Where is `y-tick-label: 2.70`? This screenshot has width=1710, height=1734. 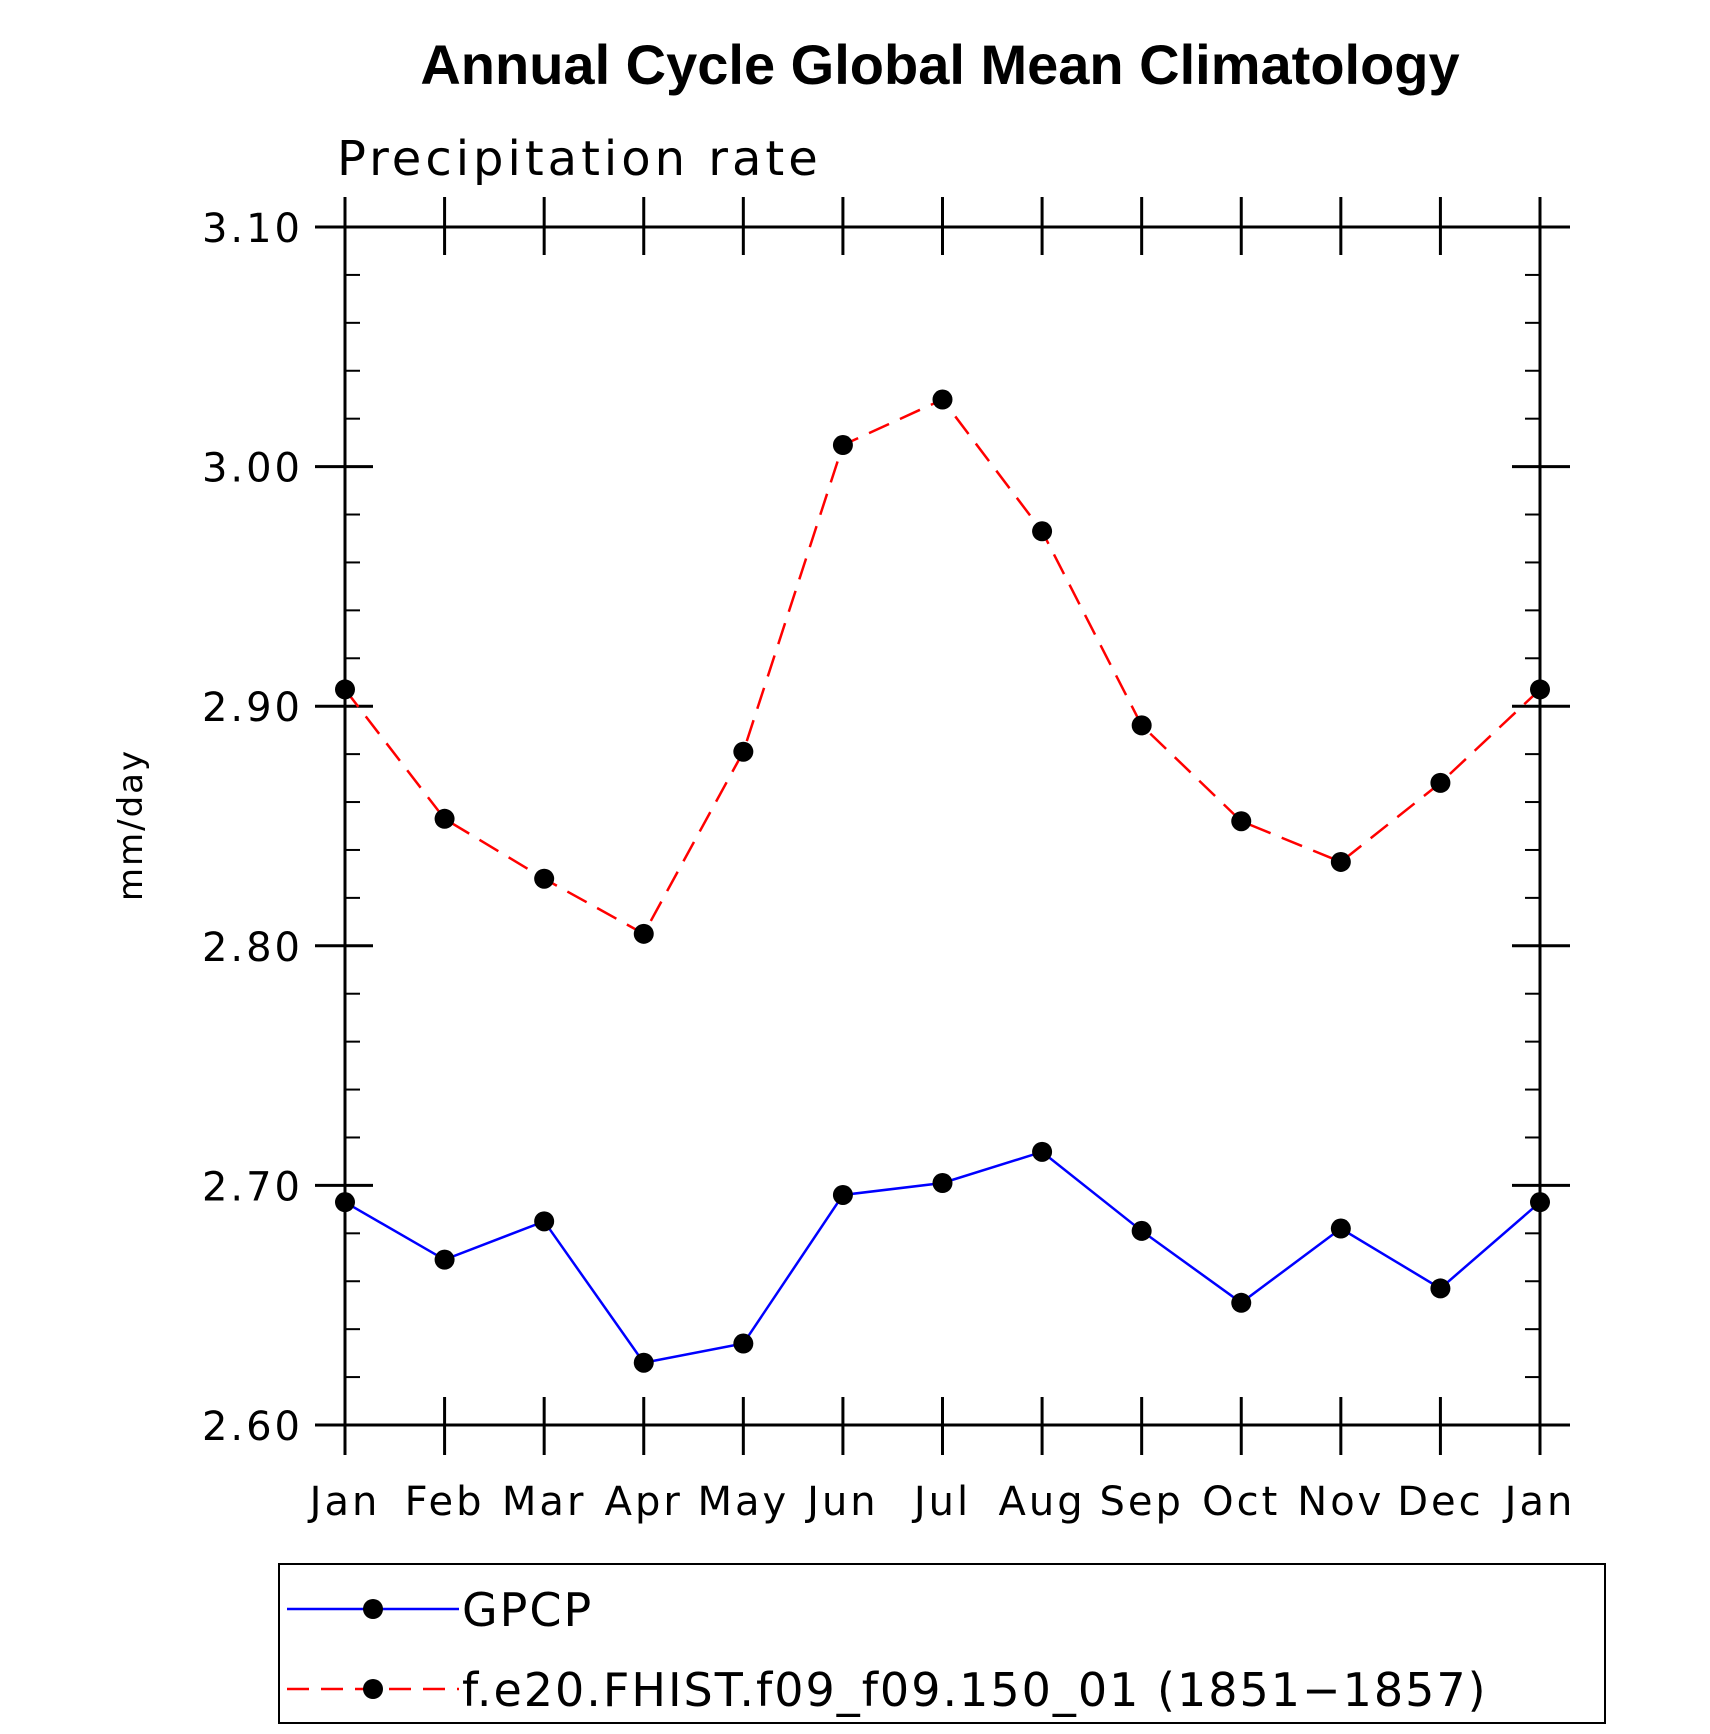 y-tick-label: 2.70 is located at coordinates (252, 1187).